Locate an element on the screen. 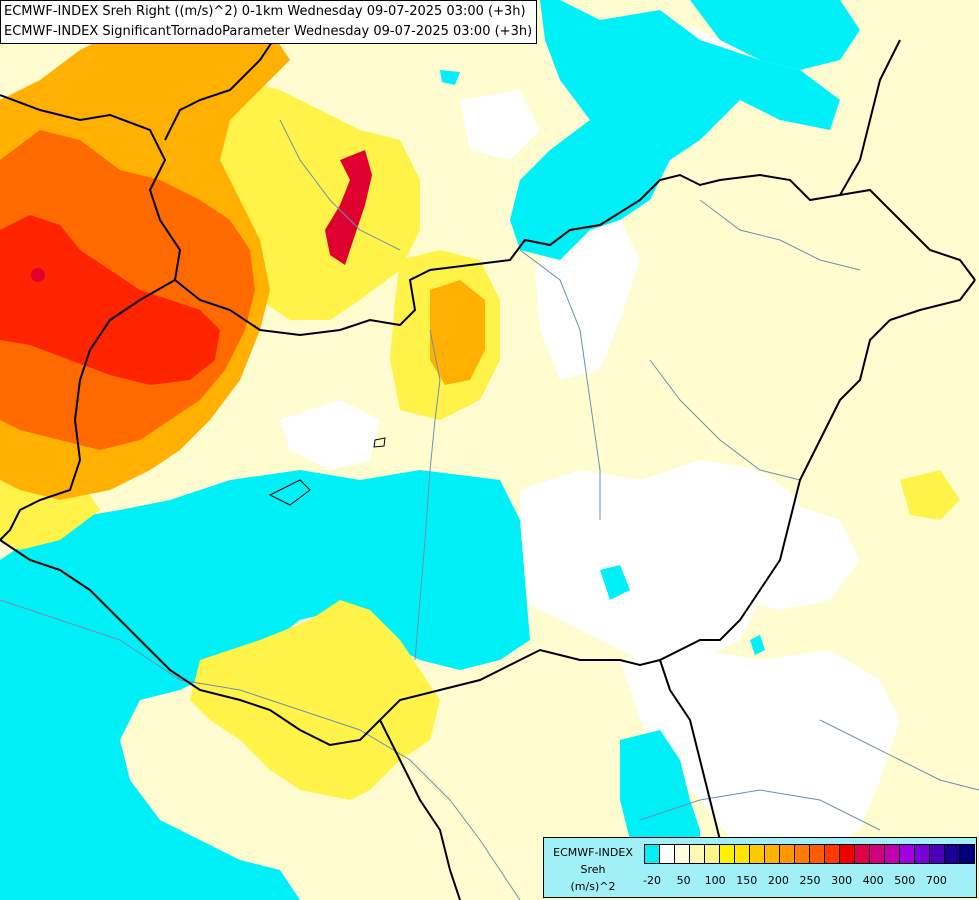  legend-tick-label: 100 is located at coordinates (715, 880).